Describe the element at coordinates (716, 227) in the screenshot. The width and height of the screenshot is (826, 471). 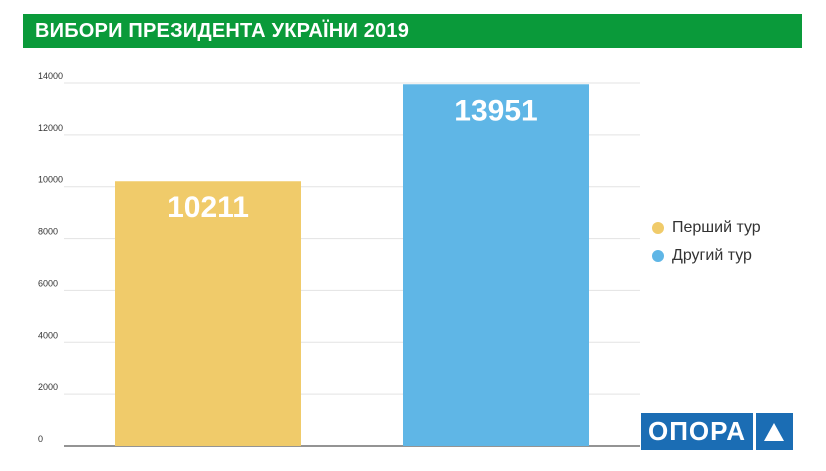
I see `legend-label-first-round: Перший тур` at that location.